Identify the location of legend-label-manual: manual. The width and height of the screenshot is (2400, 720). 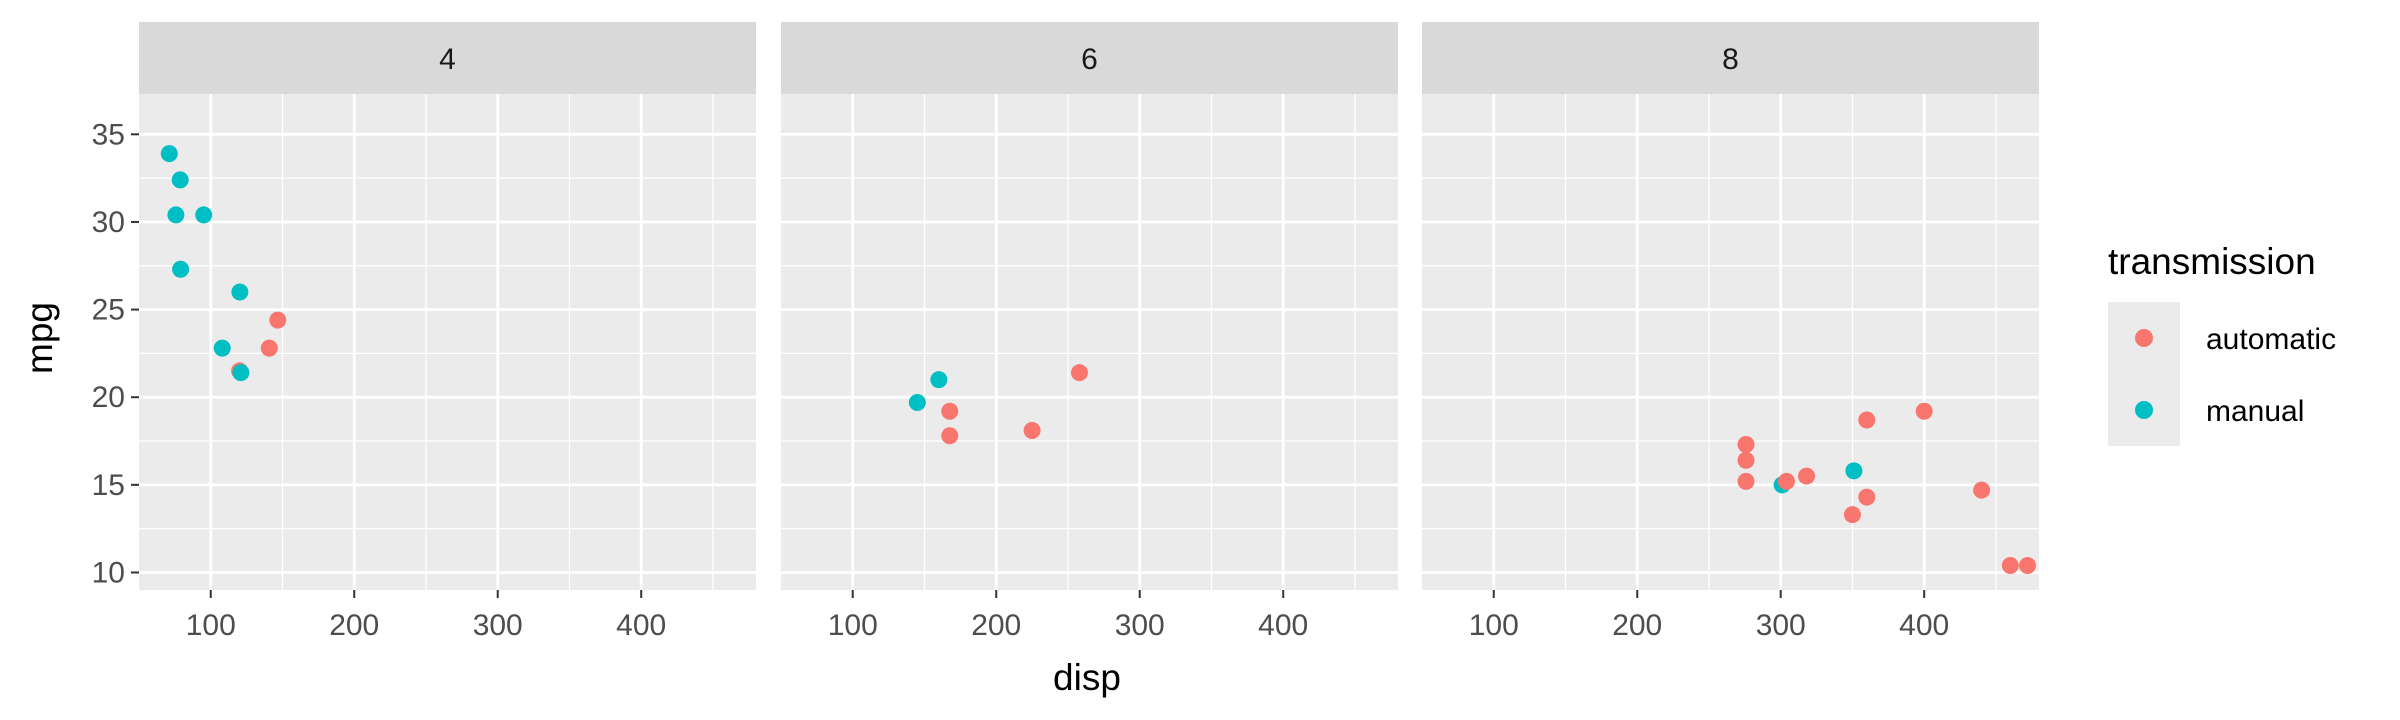
(2255, 411).